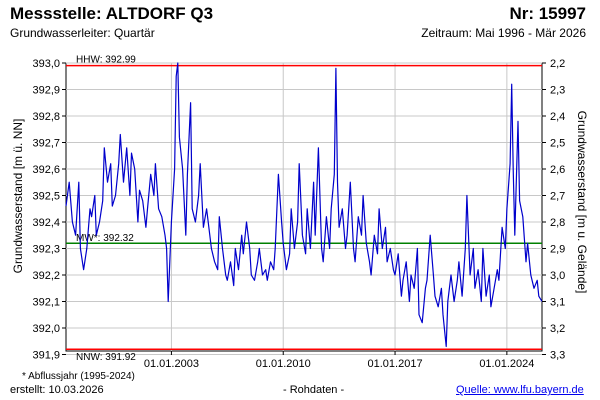 This screenshot has height=400, width=600. I want to click on y-tick-label: 392,3, so click(46, 250).